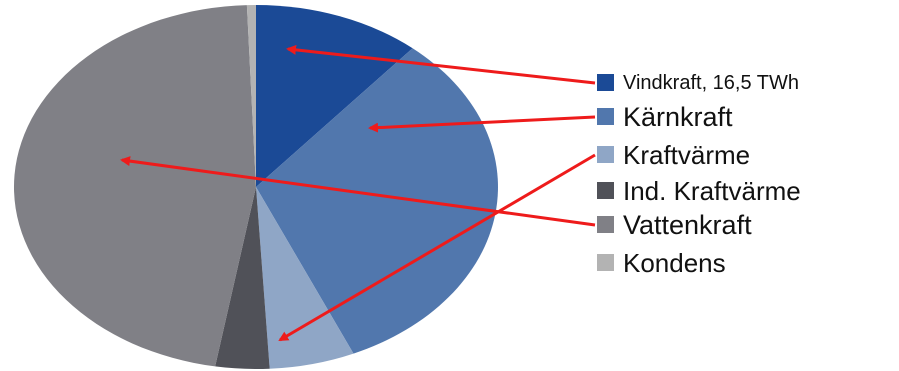 Image resolution: width=899 pixels, height=371 pixels. Describe the element at coordinates (678, 117) in the screenshot. I see `legend-label-1: Kärnkraft` at that location.